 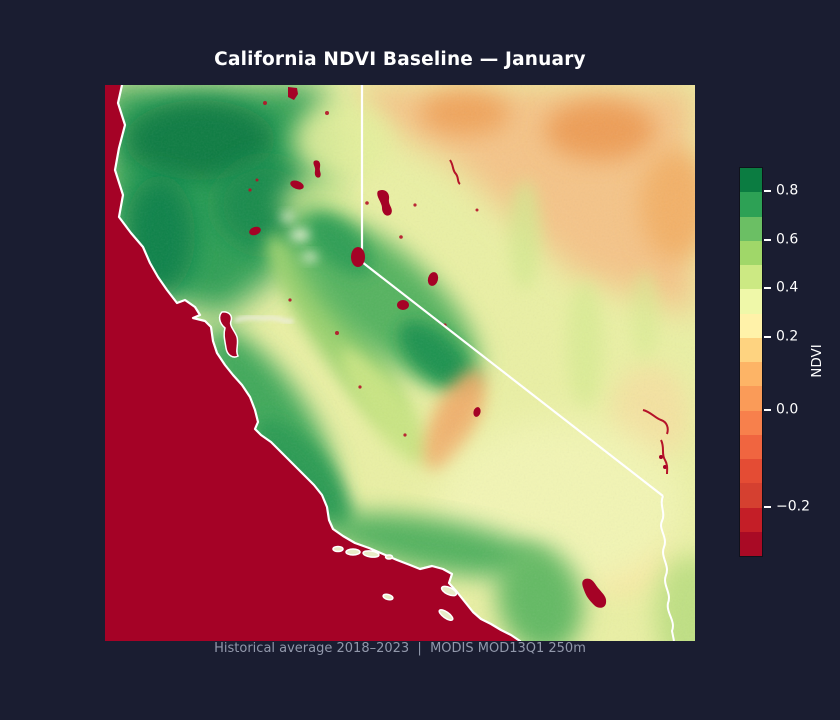 What do you see at coordinates (787, 239) in the screenshot?
I see `colorbar-tick-label: 0.6` at bounding box center [787, 239].